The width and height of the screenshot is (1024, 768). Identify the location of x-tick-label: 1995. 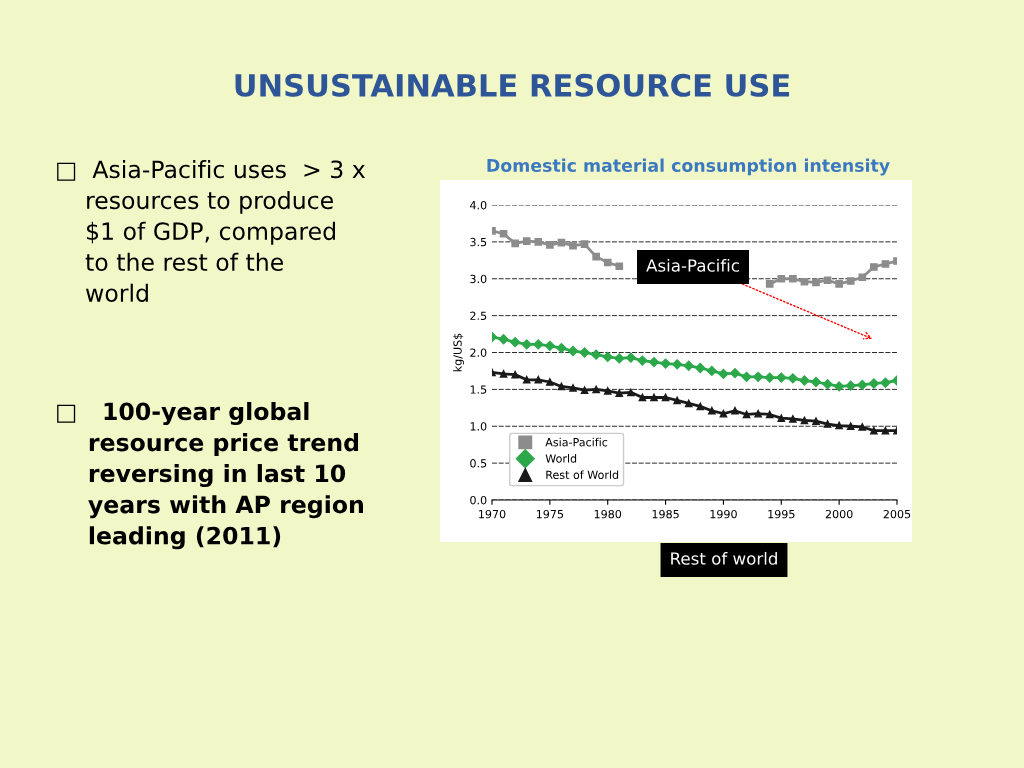
(781, 514).